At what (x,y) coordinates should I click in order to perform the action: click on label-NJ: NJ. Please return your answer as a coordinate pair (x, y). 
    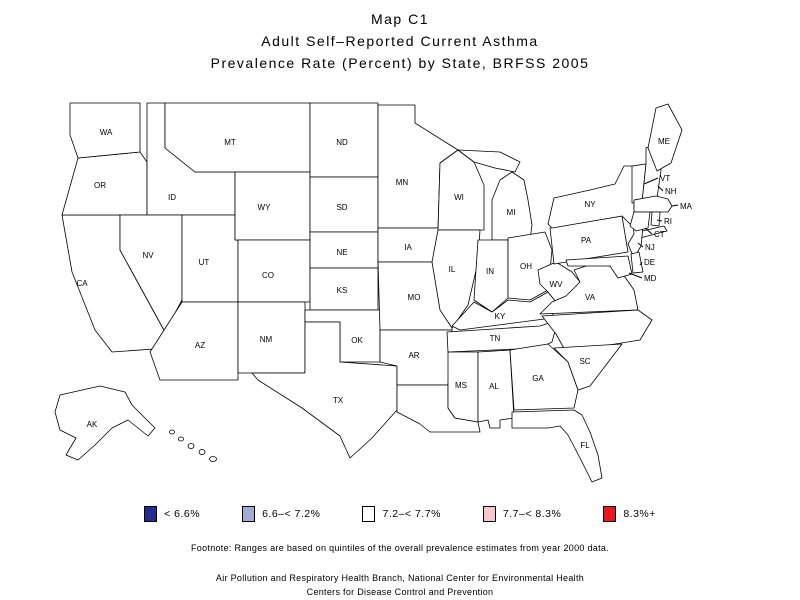
    Looking at the image, I should click on (650, 247).